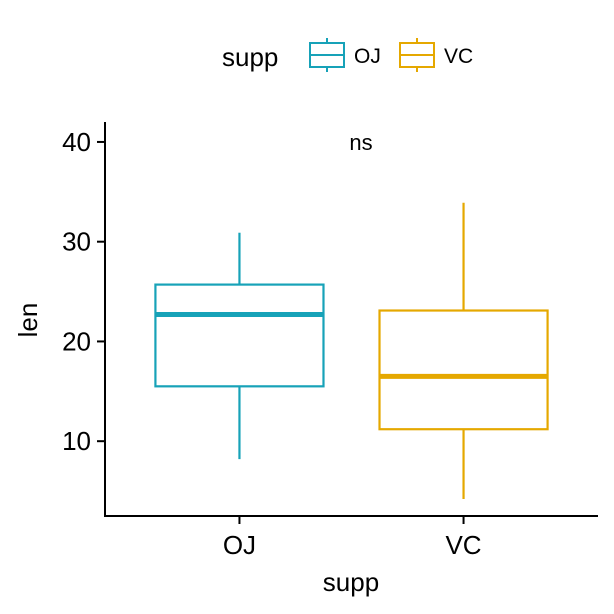  What do you see at coordinates (76, 341) in the screenshot?
I see `y-tick-label: 20` at bounding box center [76, 341].